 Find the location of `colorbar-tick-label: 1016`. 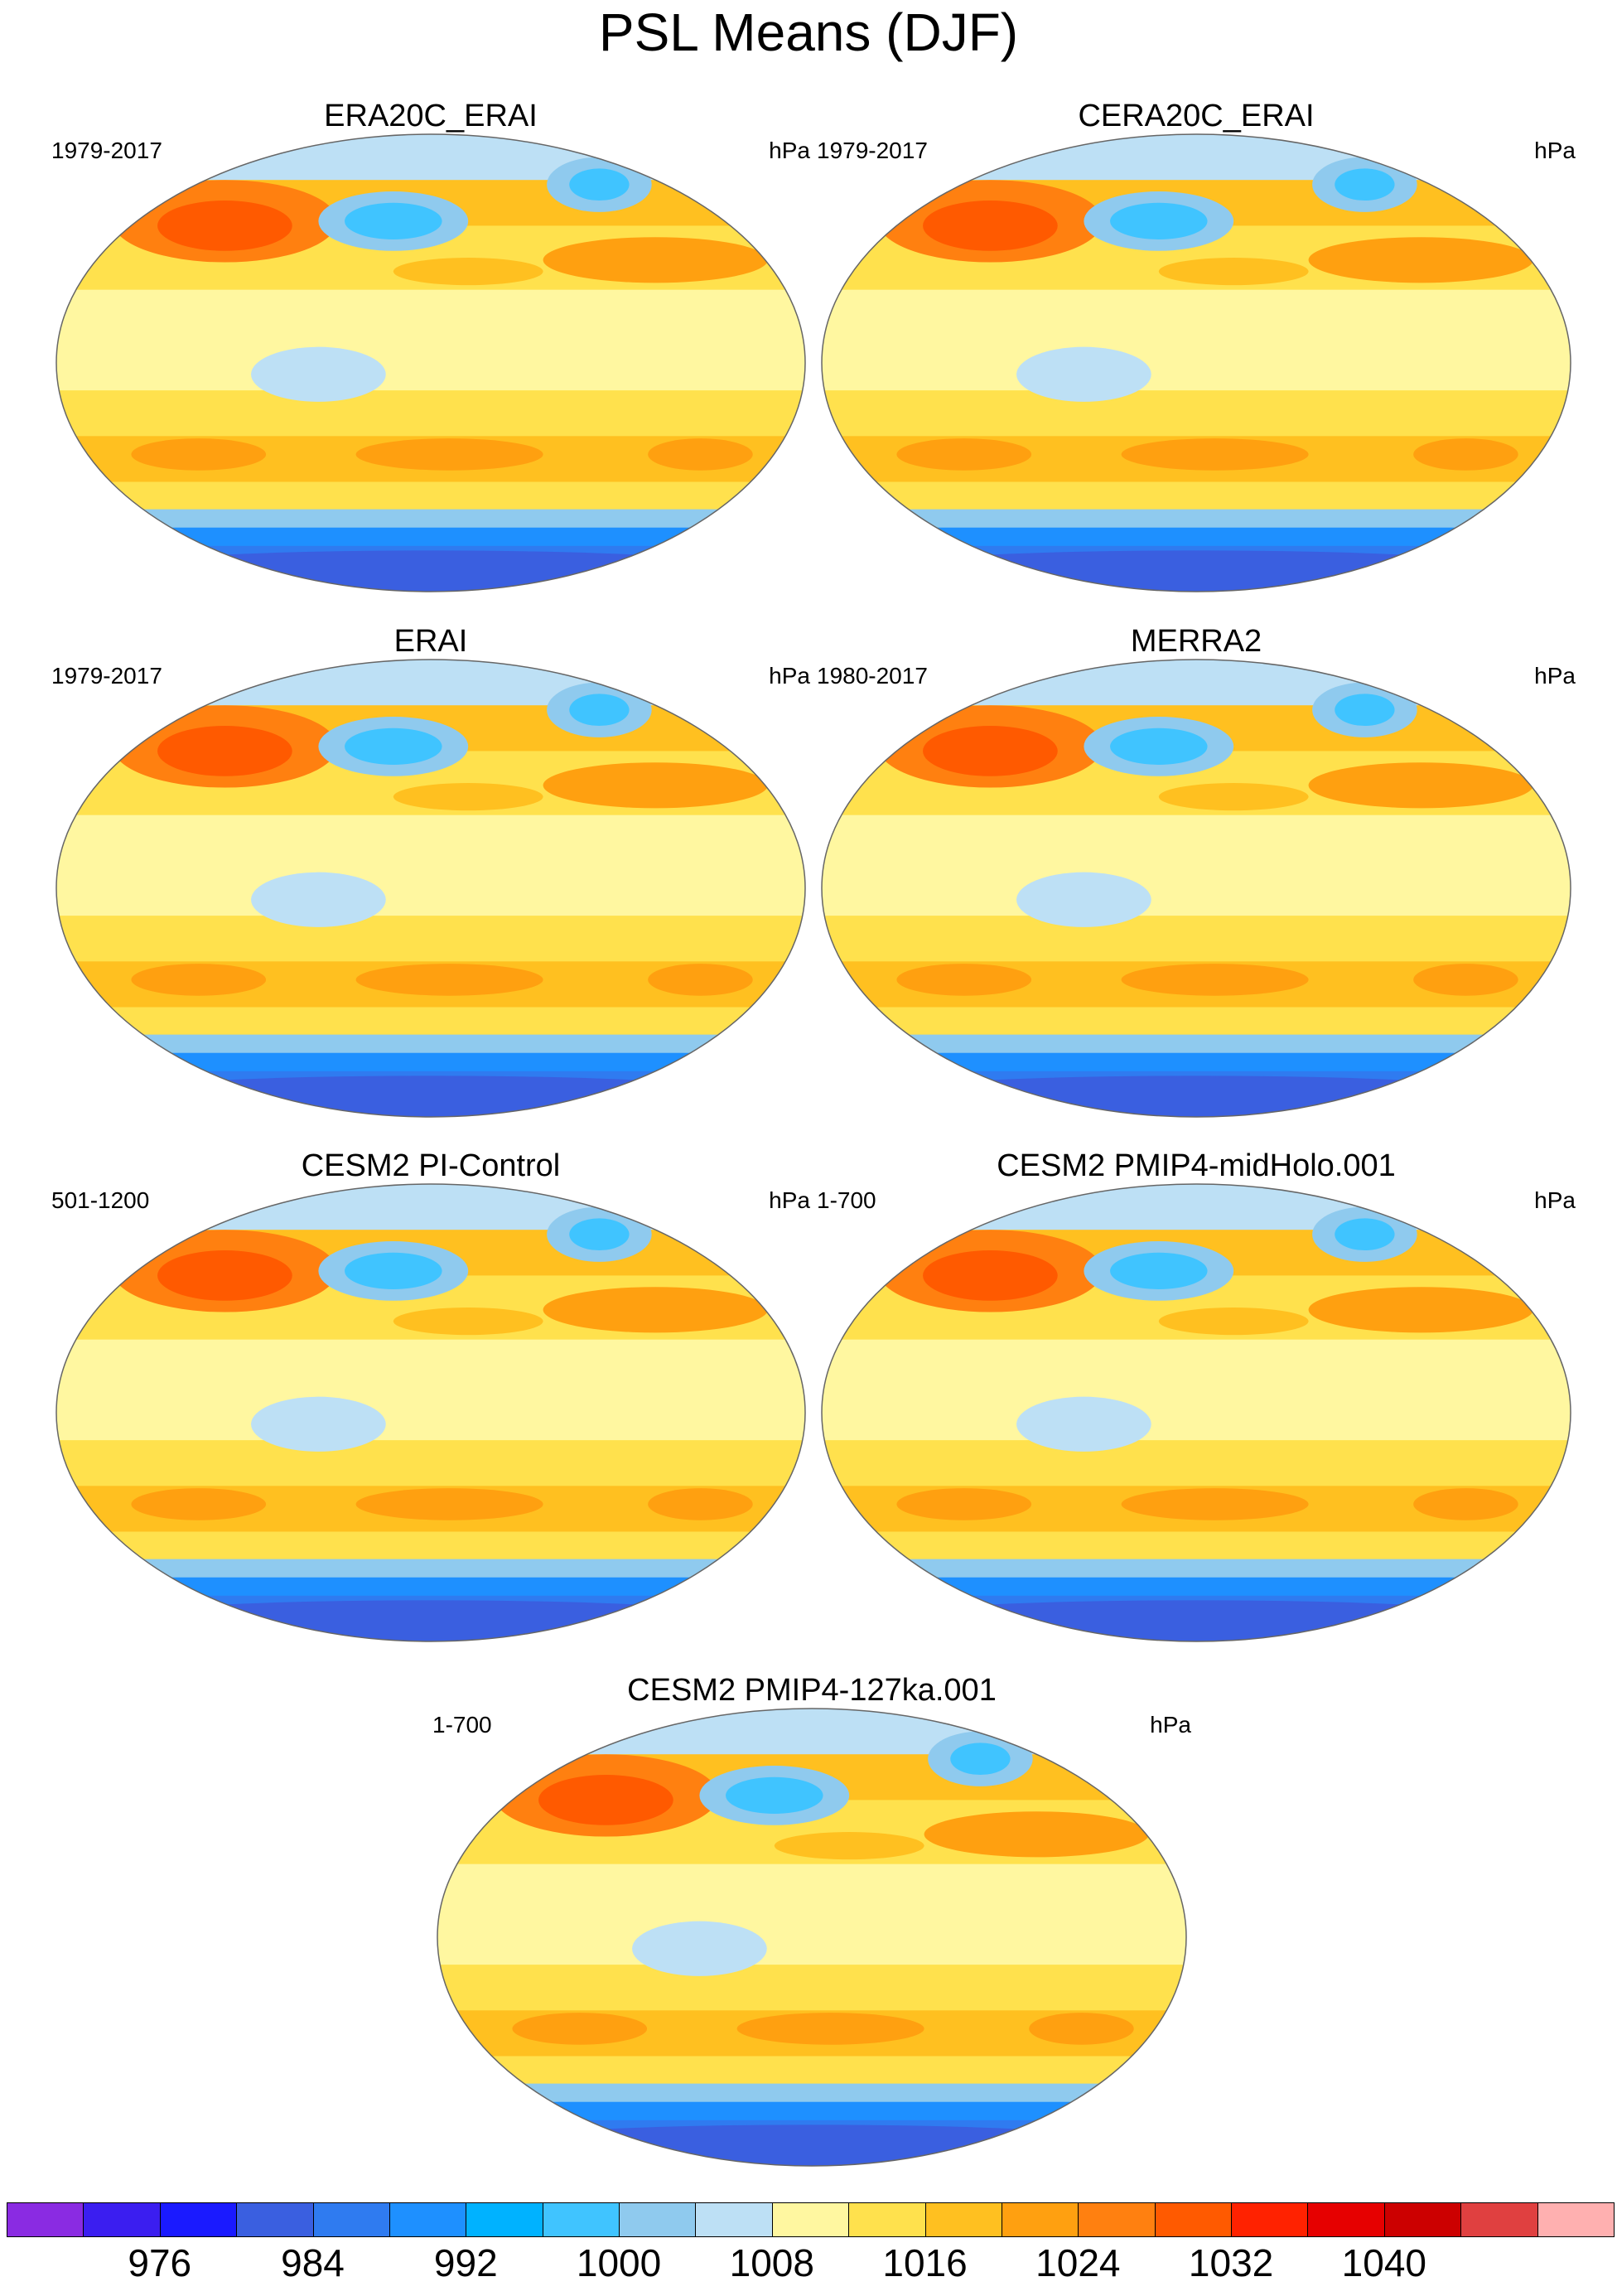

colorbar-tick-label: 1016 is located at coordinates (925, 2262).